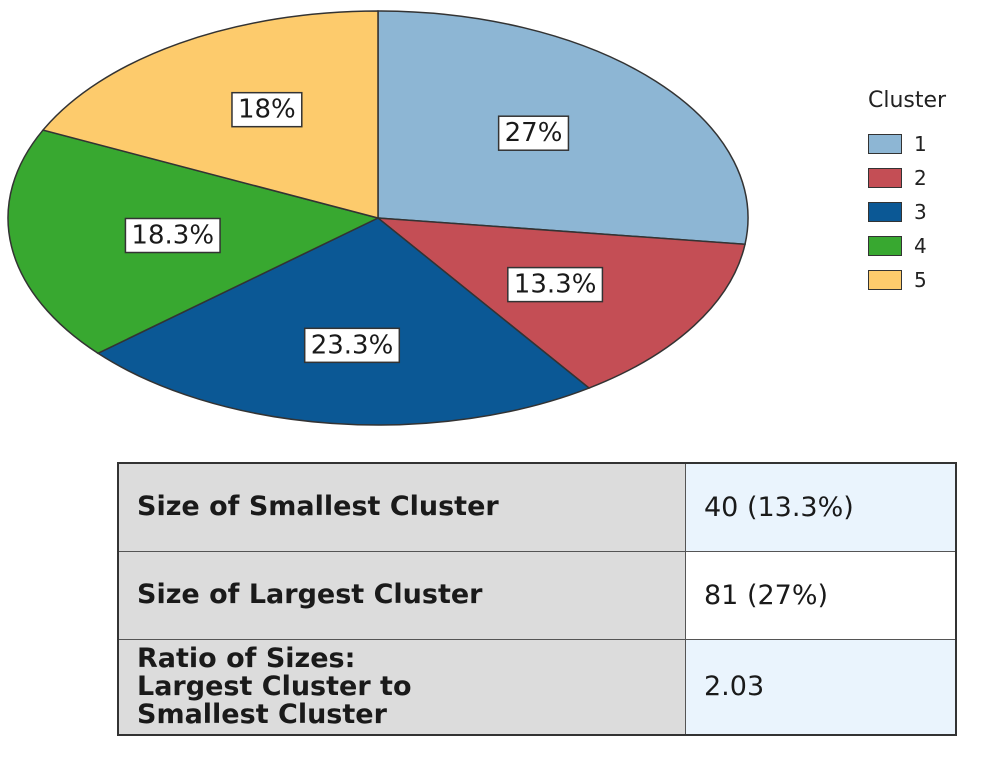 The width and height of the screenshot is (1005, 761). I want to click on table-row-largest: Size of Largest Cluster 81 (27%), so click(537, 595).